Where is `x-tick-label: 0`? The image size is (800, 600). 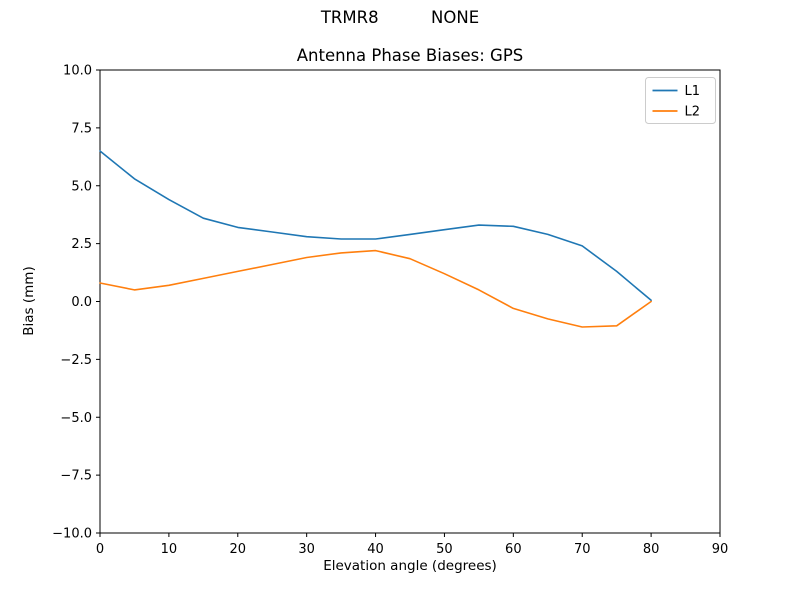 x-tick-label: 0 is located at coordinates (100, 549).